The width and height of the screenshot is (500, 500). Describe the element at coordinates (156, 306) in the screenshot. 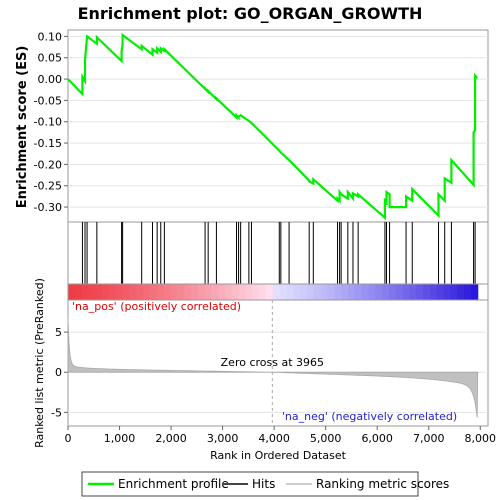

I see `na-pos-label: 'na_pos' (positively correlated)` at that location.